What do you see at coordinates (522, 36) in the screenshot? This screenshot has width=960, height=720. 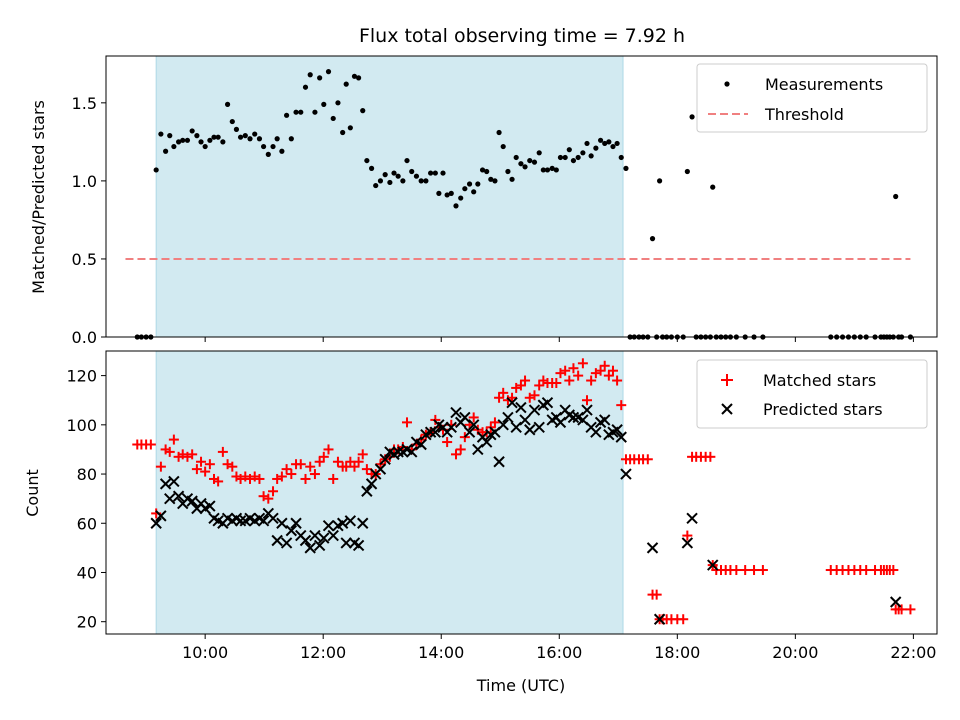 I see `chart-title: Flux total observing time = 7.92 h` at bounding box center [522, 36].